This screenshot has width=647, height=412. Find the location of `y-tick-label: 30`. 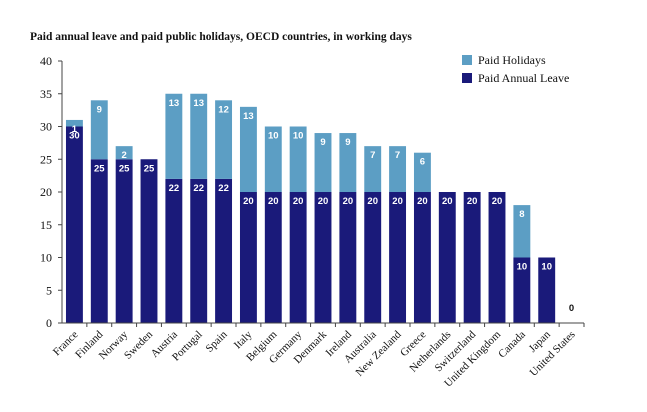

y-tick-label: 30 is located at coordinates (46, 127).